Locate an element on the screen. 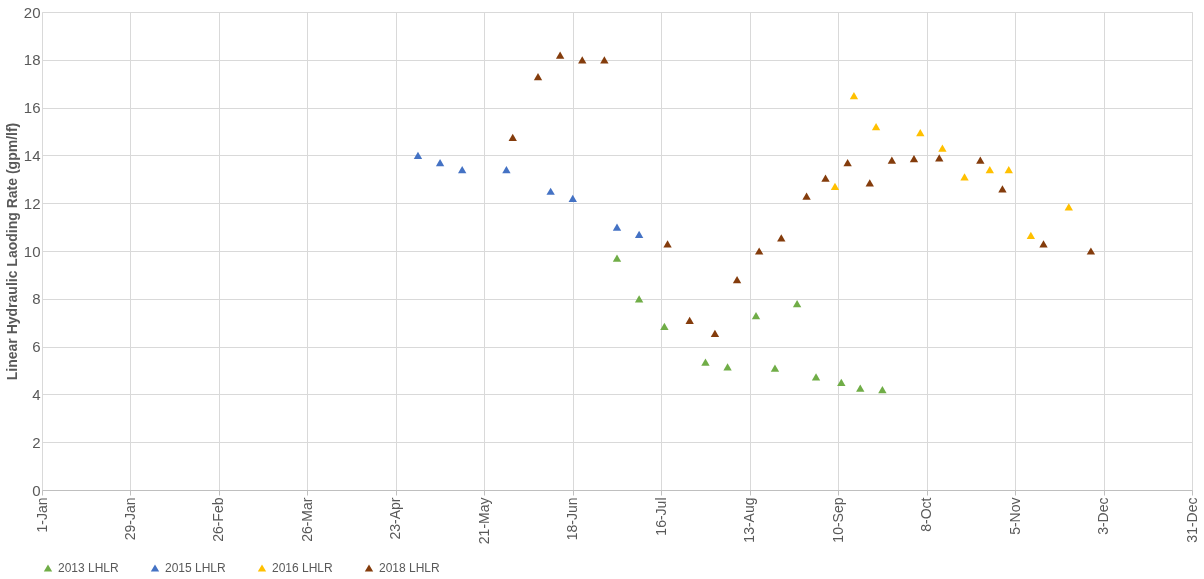 Image resolution: width=1204 pixels, height=579 pixels. y-tick-label: 14 is located at coordinates (32, 155).